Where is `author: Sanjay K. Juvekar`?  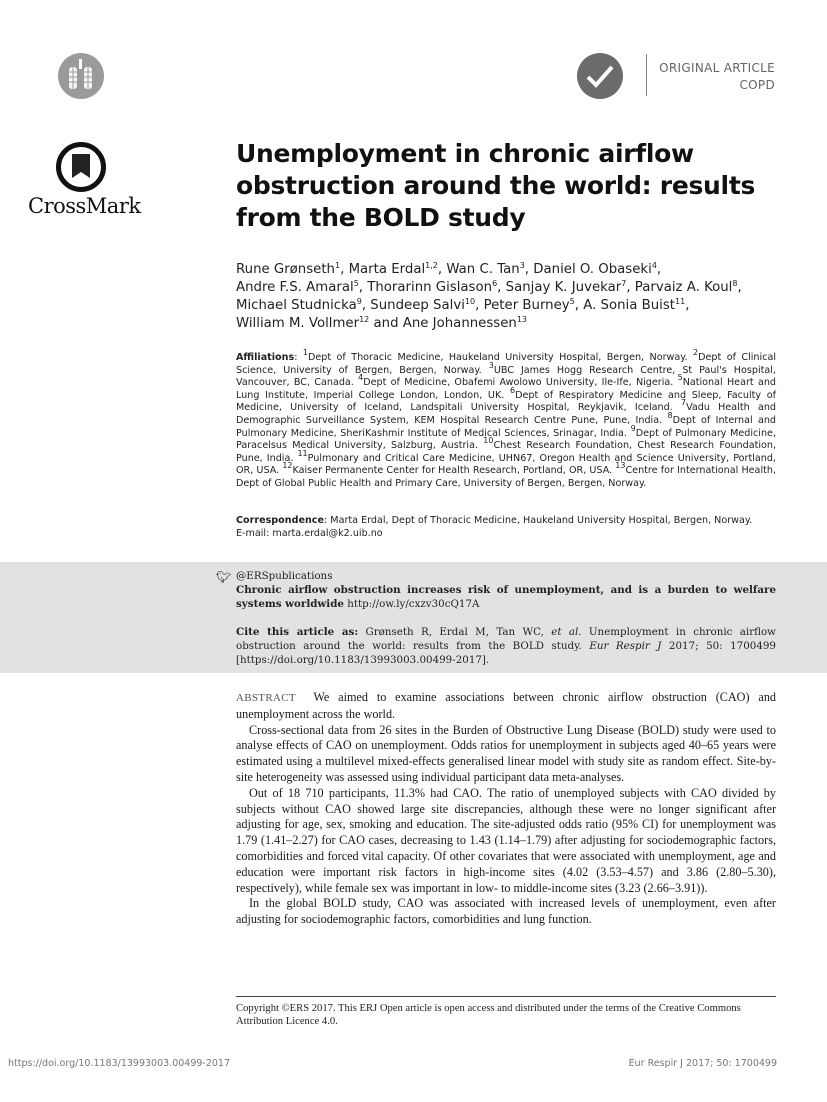 author: Sanjay K. Juvekar is located at coordinates (563, 287).